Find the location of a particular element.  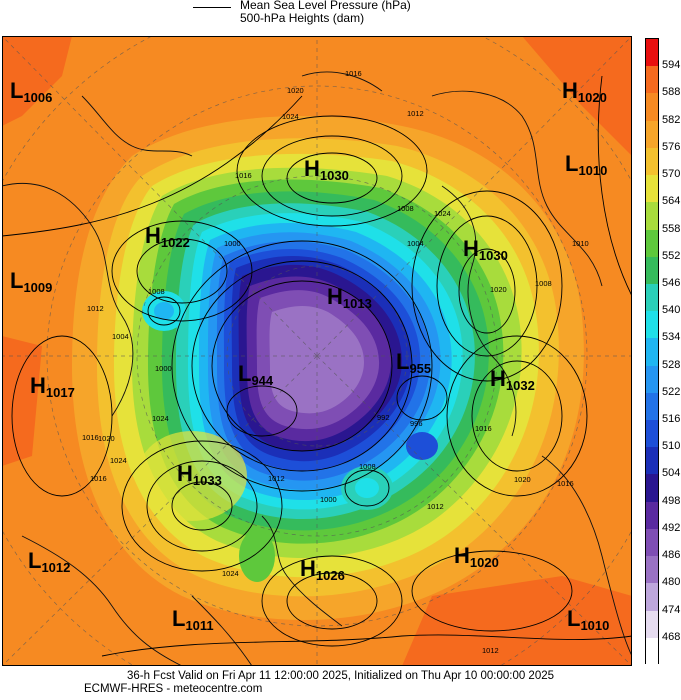

pressure-system-marker: L944 is located at coordinates (256, 374).